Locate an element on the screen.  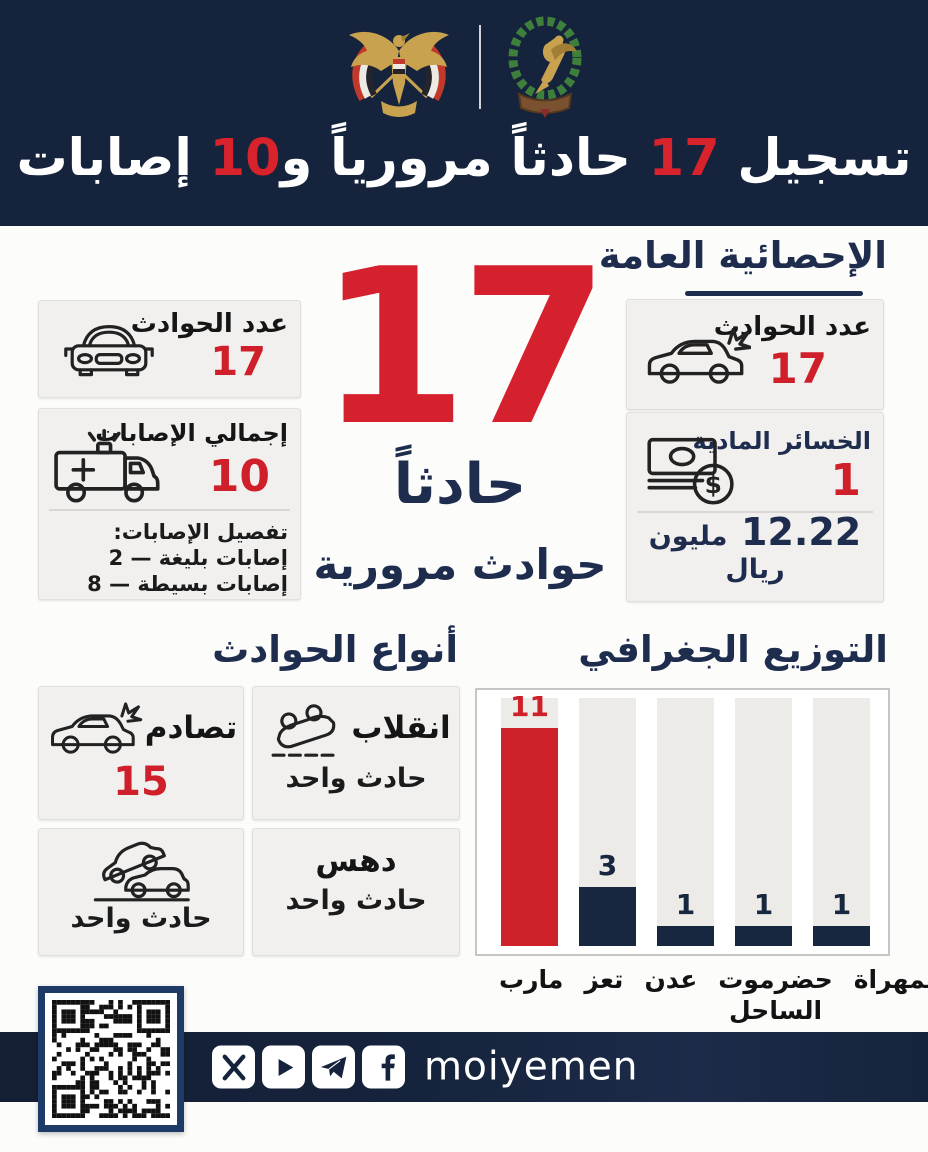
type-box-collision: تصادم 15 is located at coordinates (141, 753).